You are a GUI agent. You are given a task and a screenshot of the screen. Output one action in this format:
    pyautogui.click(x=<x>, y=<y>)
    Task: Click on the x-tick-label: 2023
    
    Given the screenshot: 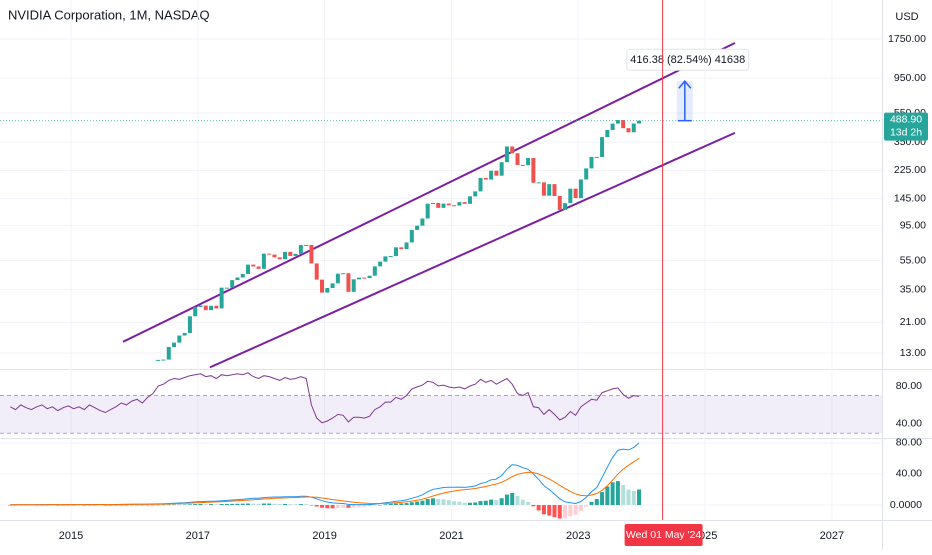 What is the action you would take?
    pyautogui.click(x=578, y=536)
    